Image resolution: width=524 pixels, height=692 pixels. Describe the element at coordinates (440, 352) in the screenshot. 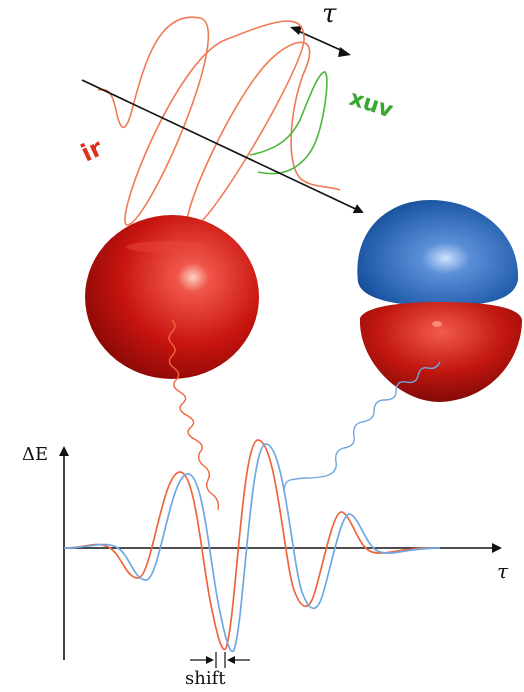

I see `p-orbital-lower-lobe` at that location.